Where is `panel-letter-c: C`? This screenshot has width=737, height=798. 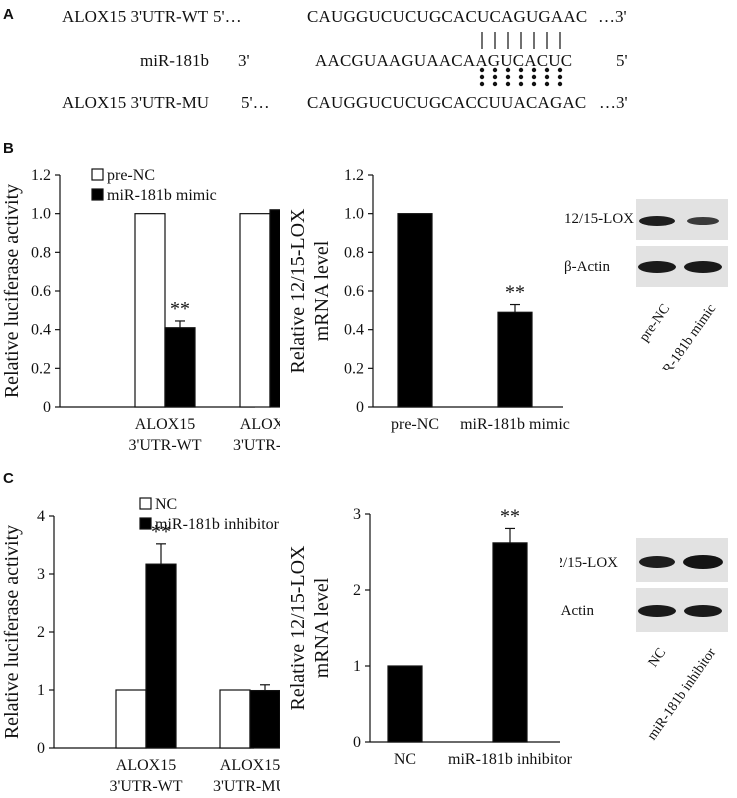 panel-letter-c: C is located at coordinates (8, 478).